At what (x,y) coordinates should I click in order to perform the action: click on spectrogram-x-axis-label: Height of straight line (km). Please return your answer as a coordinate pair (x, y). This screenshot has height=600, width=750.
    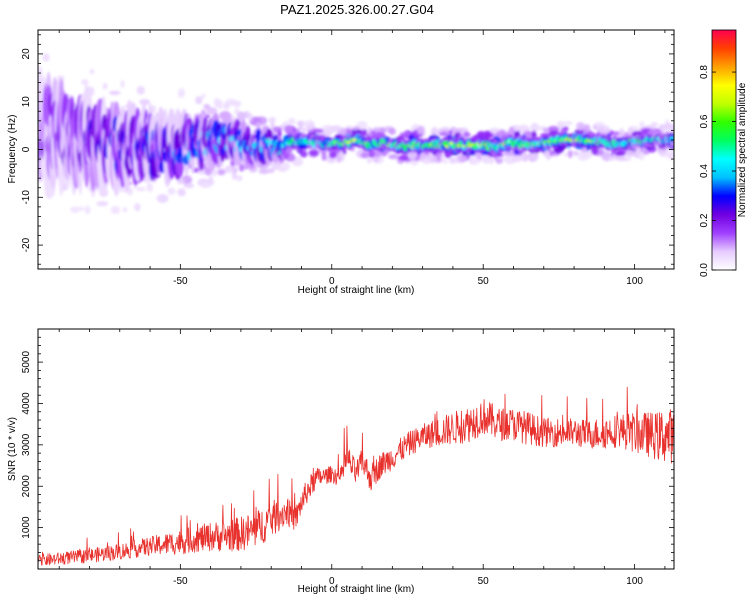
    Looking at the image, I should click on (356, 290).